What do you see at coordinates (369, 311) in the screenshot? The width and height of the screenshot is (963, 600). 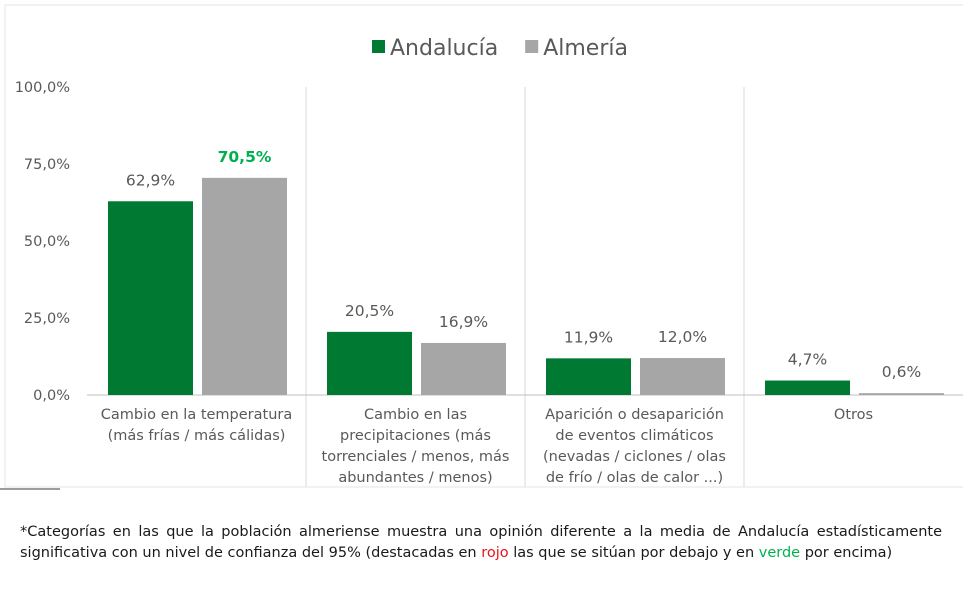 I see `value-label: 20,5%` at bounding box center [369, 311].